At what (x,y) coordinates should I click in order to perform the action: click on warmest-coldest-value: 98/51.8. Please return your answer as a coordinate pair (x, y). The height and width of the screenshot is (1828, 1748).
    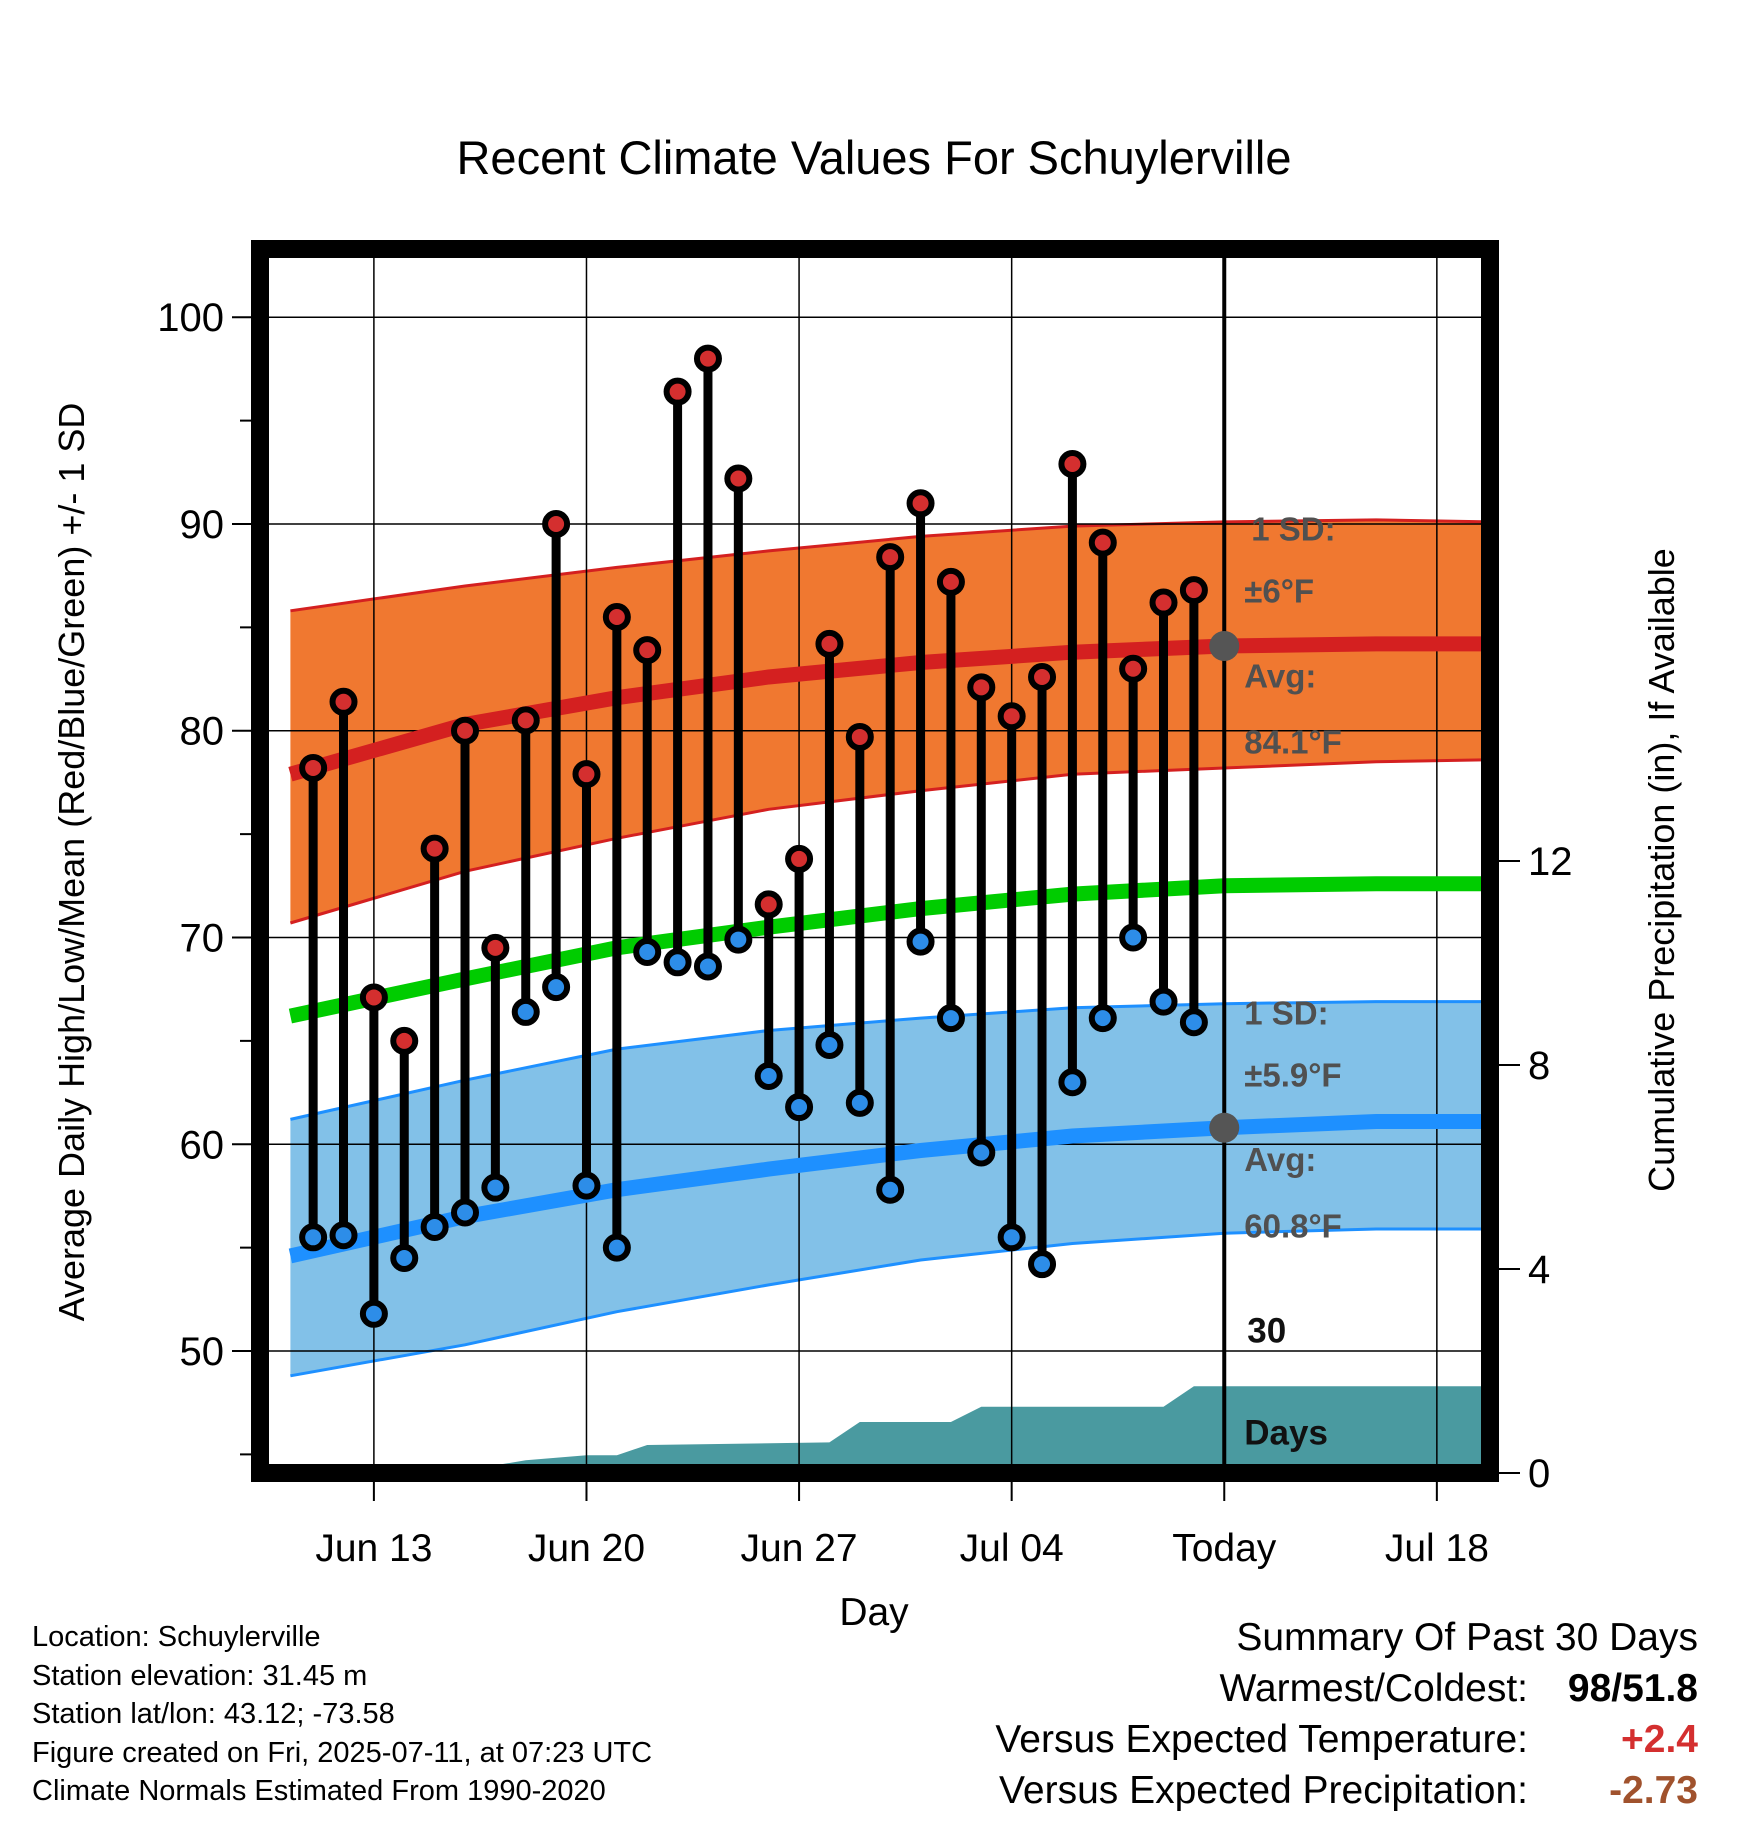
    Looking at the image, I should click on (1632, 1688).